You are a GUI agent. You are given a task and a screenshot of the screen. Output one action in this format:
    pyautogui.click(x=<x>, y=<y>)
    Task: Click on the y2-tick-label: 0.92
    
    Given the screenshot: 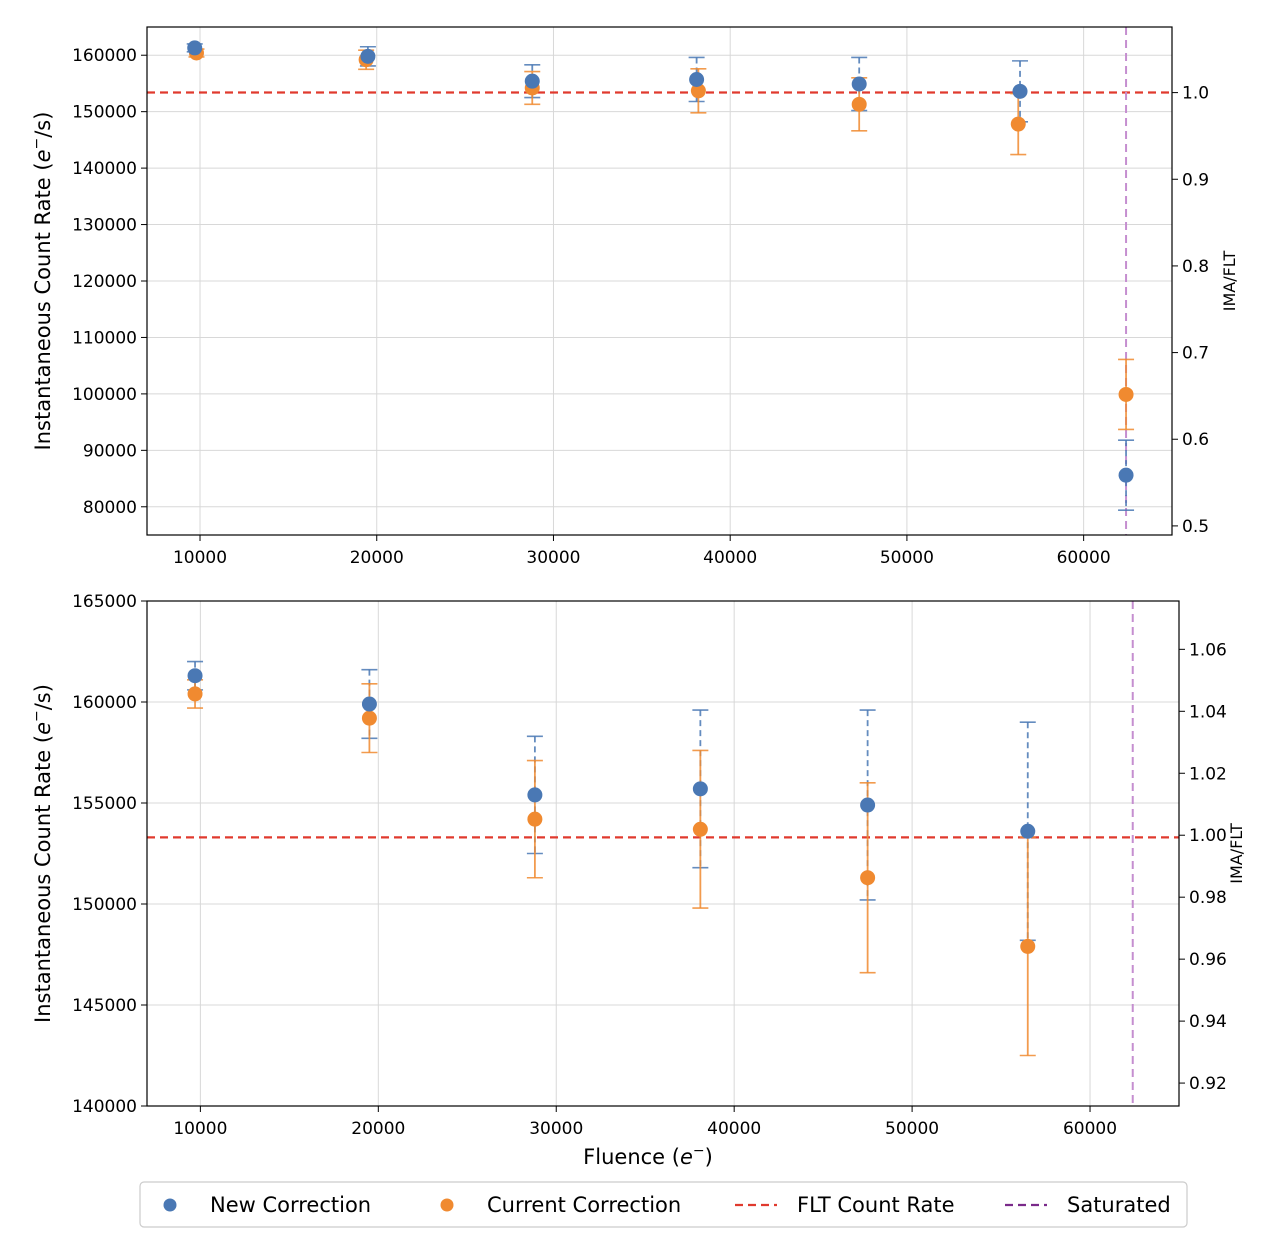 What is the action you would take?
    pyautogui.click(x=1208, y=1084)
    